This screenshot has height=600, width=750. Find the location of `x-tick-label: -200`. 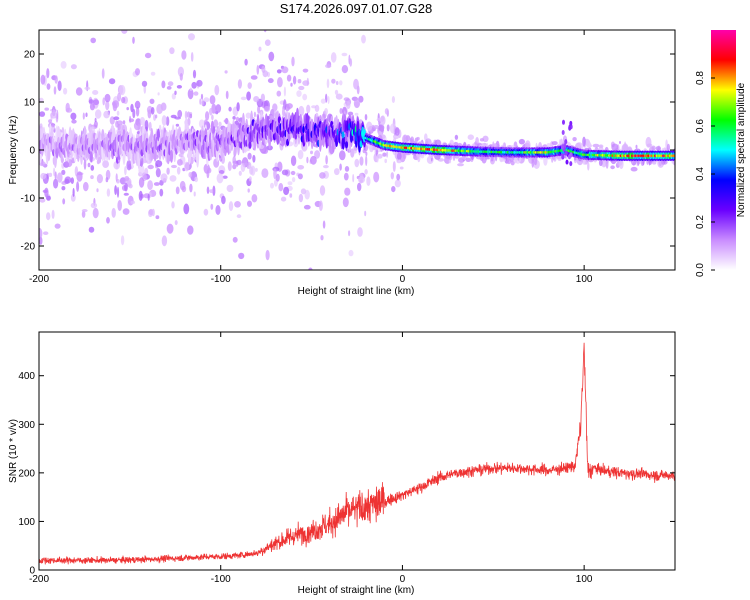

x-tick-label: -200 is located at coordinates (39, 579).